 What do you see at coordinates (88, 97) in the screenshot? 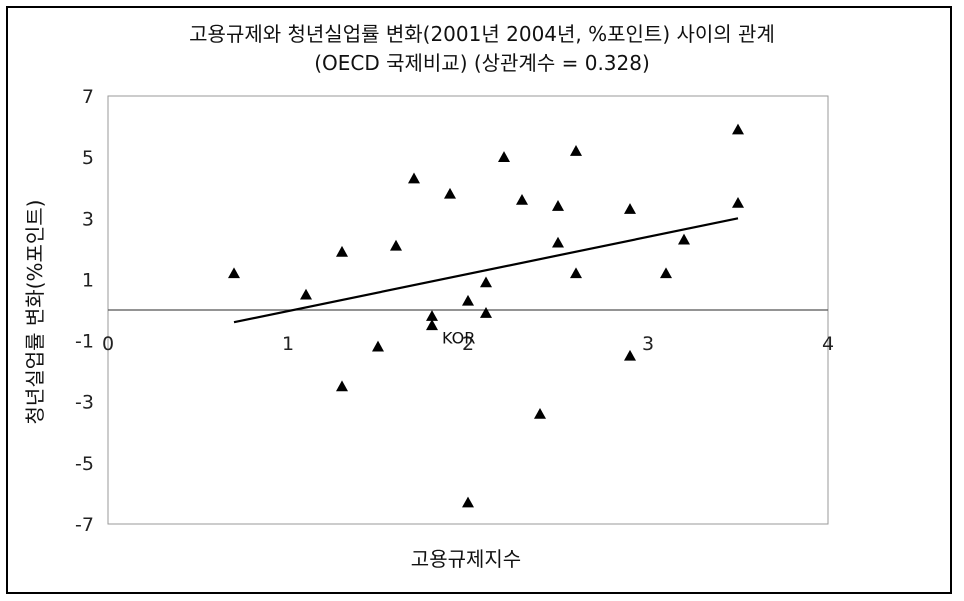
I see `y-tick-label: 7` at bounding box center [88, 97].